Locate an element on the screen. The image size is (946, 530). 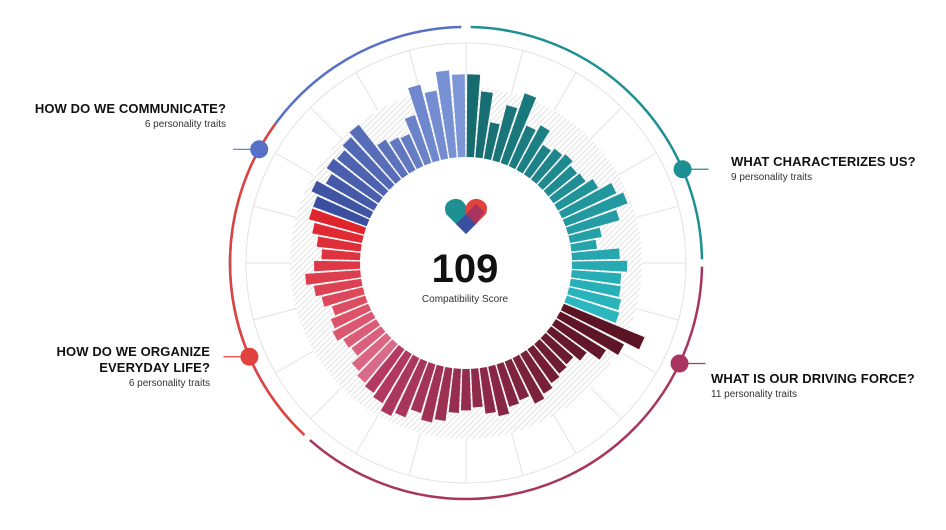
category-subtitle: 11 personality traits is located at coordinates (754, 394).